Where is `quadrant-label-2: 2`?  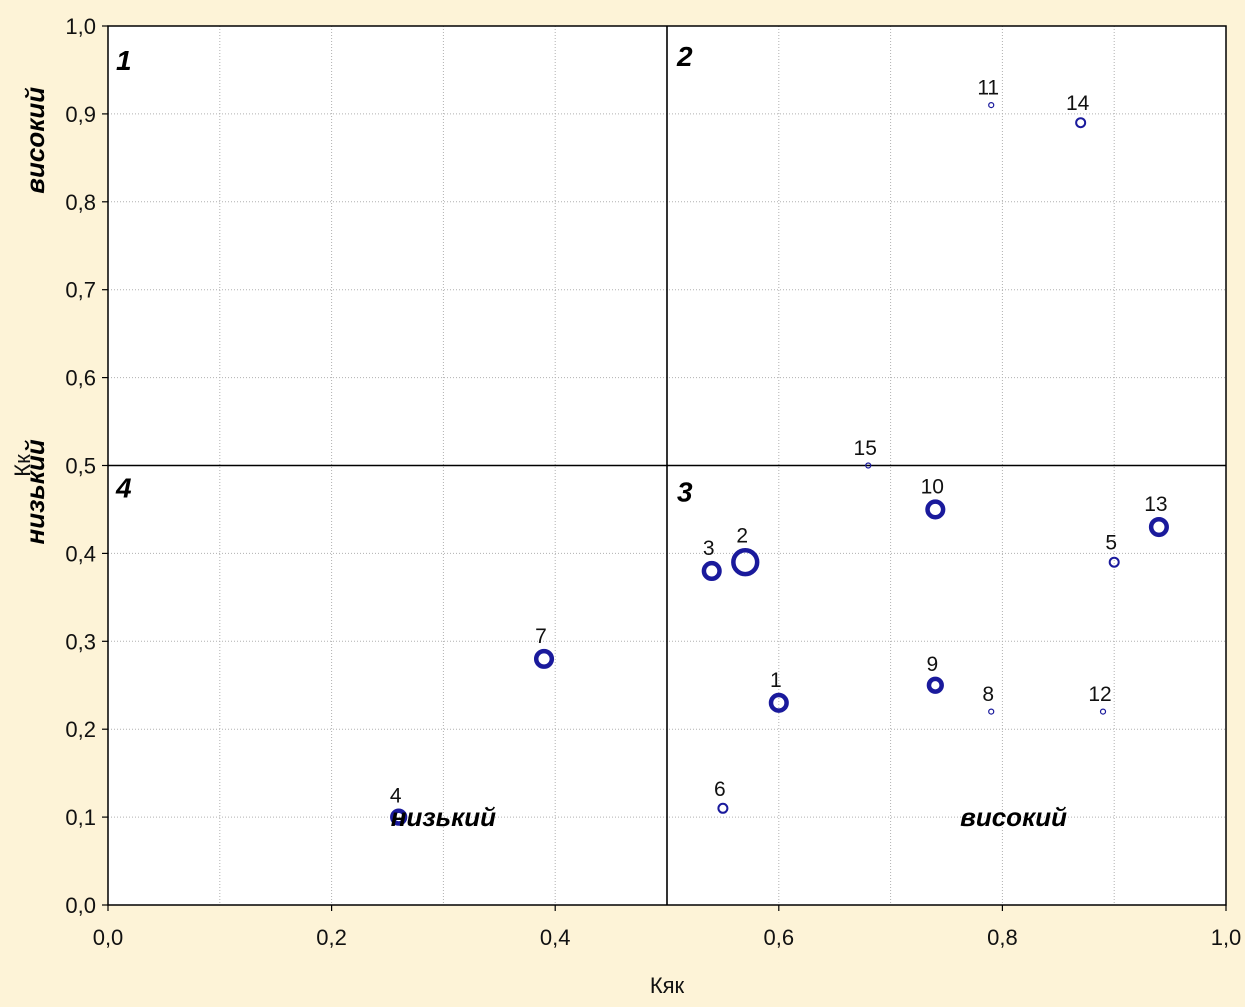 quadrant-label-2: 2 is located at coordinates (684, 56).